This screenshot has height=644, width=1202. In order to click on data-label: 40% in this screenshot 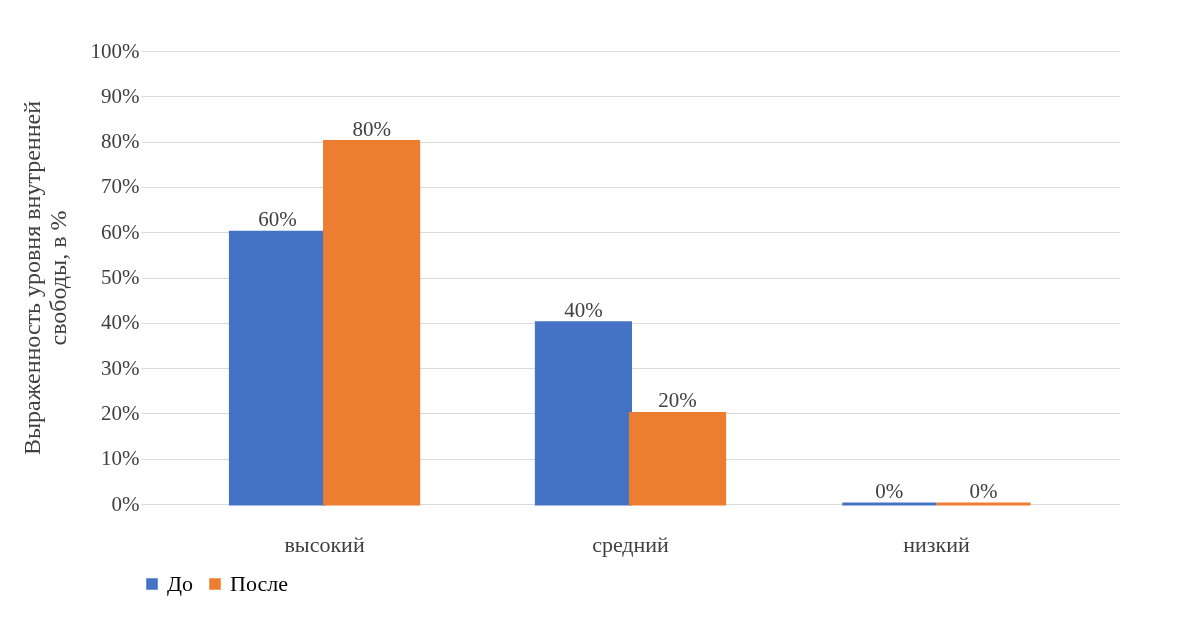, I will do `click(583, 309)`.